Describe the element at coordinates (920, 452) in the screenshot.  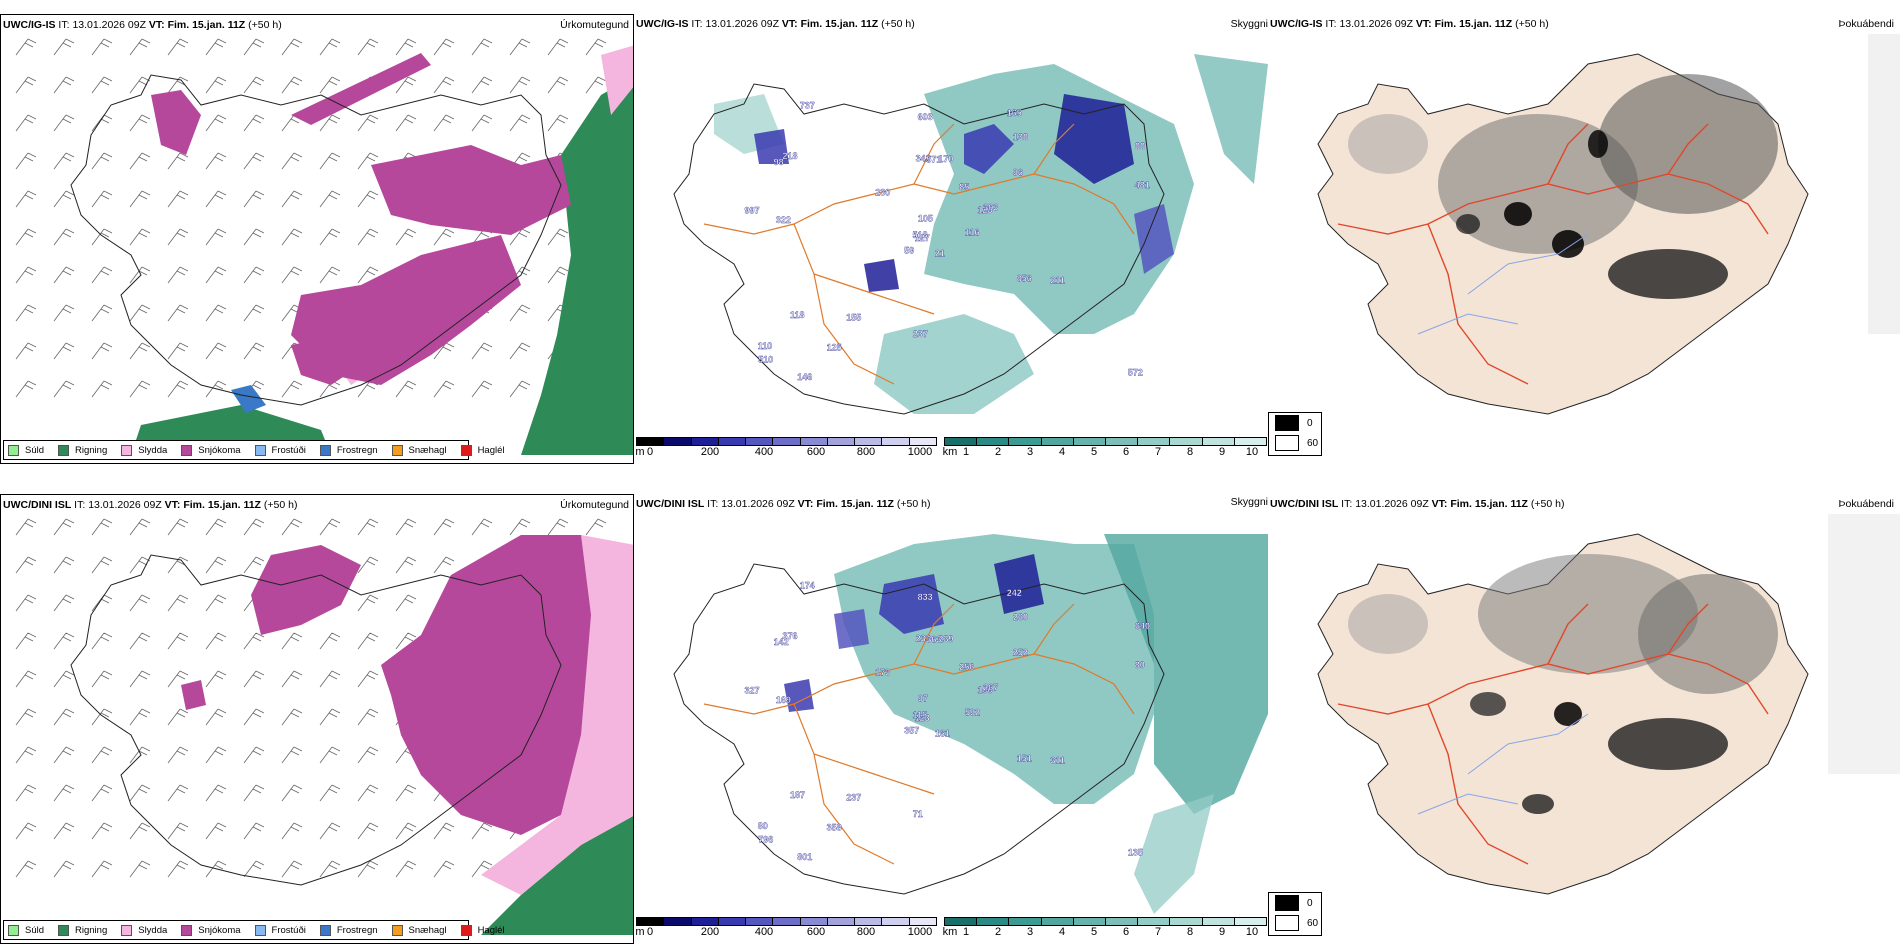
I see `colorbar-tick: 1000` at that location.